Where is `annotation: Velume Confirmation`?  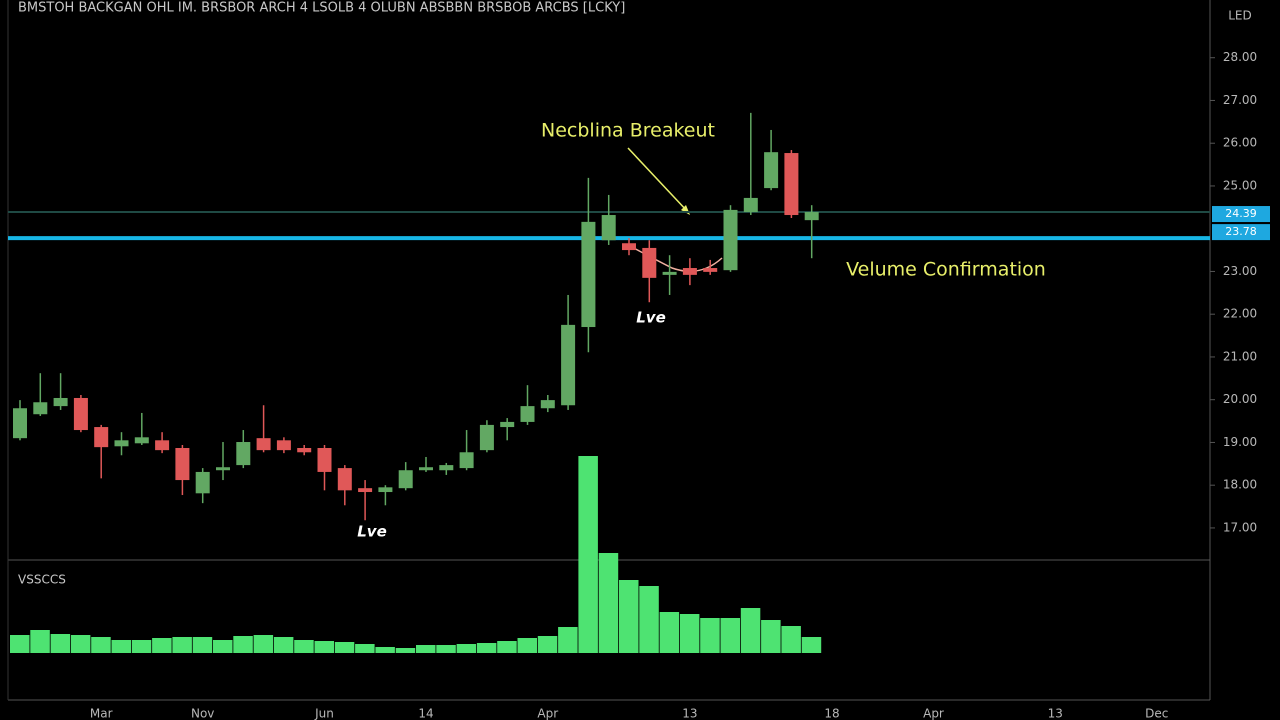 annotation: Velume Confirmation is located at coordinates (946, 270).